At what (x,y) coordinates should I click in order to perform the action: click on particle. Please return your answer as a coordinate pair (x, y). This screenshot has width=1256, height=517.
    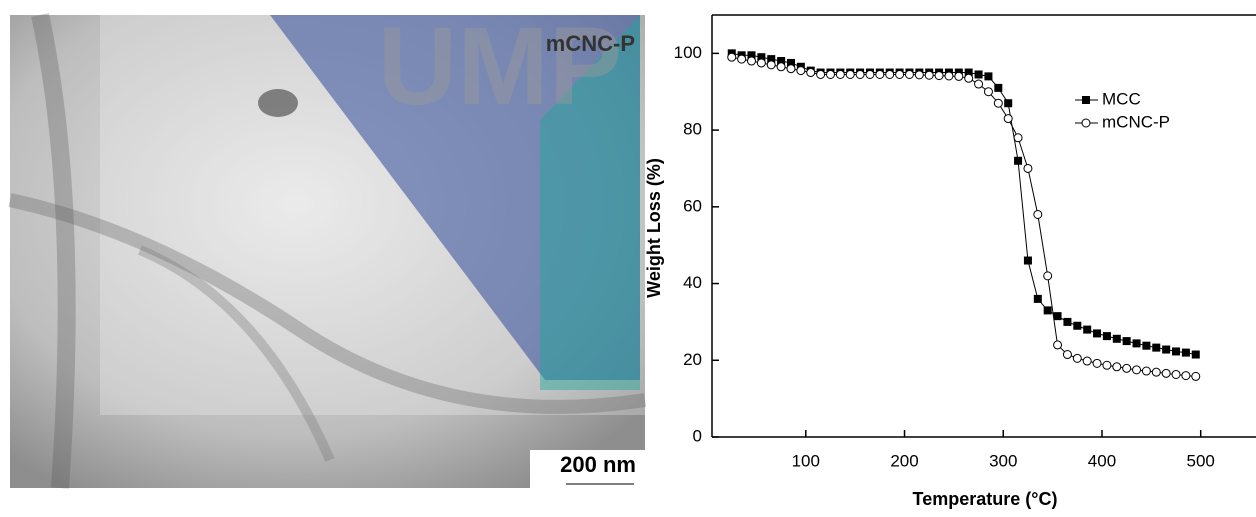
    Looking at the image, I should click on (278, 103).